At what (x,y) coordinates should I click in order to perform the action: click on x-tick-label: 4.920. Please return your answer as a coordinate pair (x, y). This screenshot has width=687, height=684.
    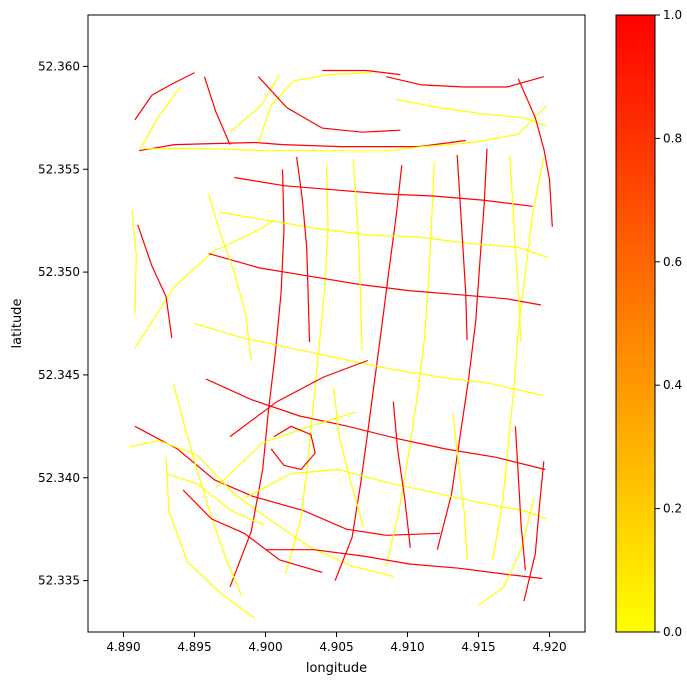
    Looking at the image, I should click on (549, 647).